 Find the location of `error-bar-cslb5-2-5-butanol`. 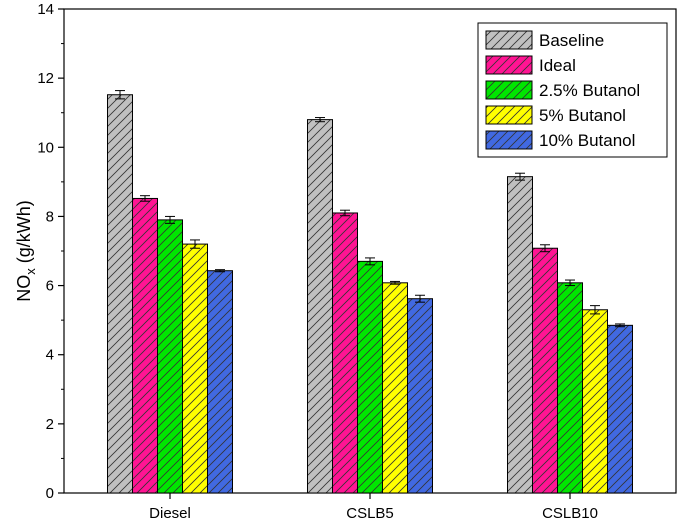

error-bar-cslb5-2-5-butanol is located at coordinates (370, 261).